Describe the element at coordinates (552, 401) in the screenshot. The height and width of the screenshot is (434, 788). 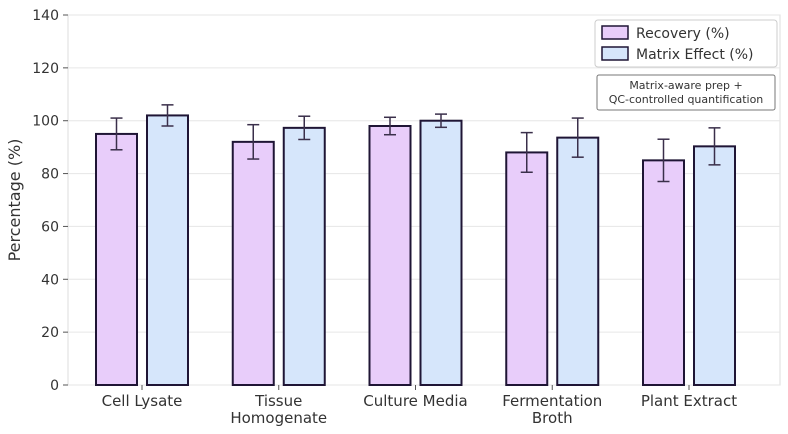
I see `x-tick-label: Fermentation` at that location.